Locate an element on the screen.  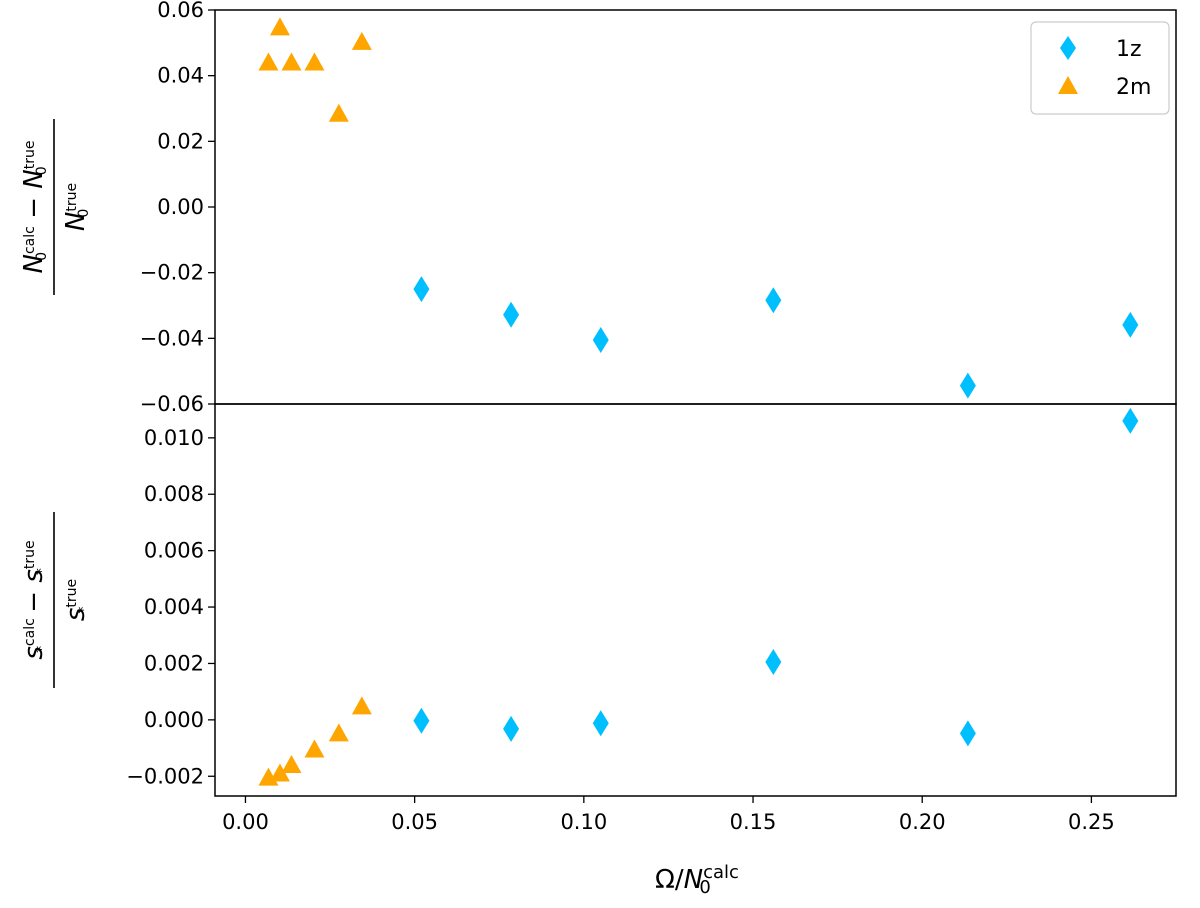
y-tick-label: 0.004 is located at coordinates (174, 607).